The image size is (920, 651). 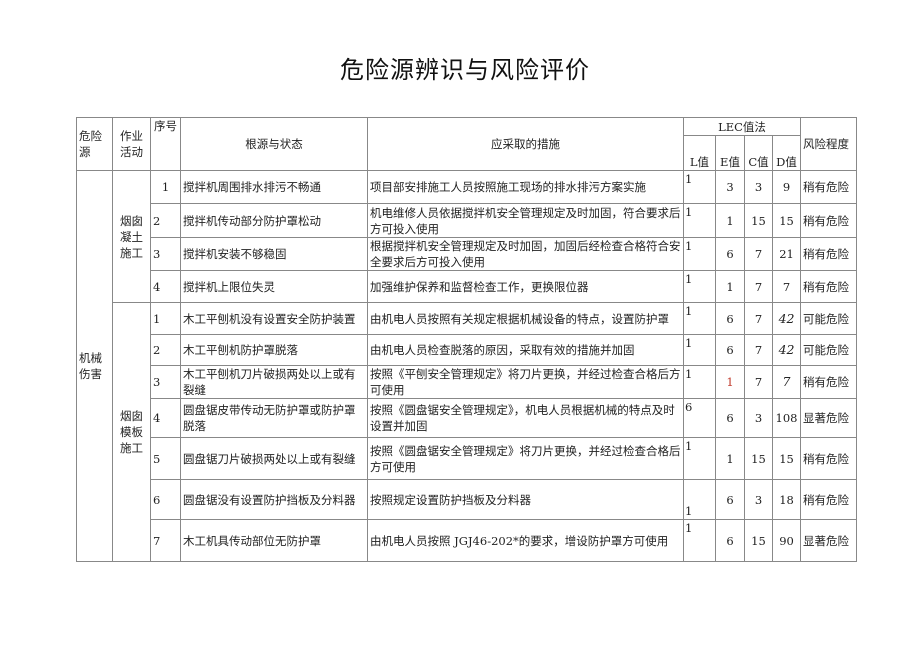 I want to click on header-risk: 风险程度, so click(x=829, y=144).